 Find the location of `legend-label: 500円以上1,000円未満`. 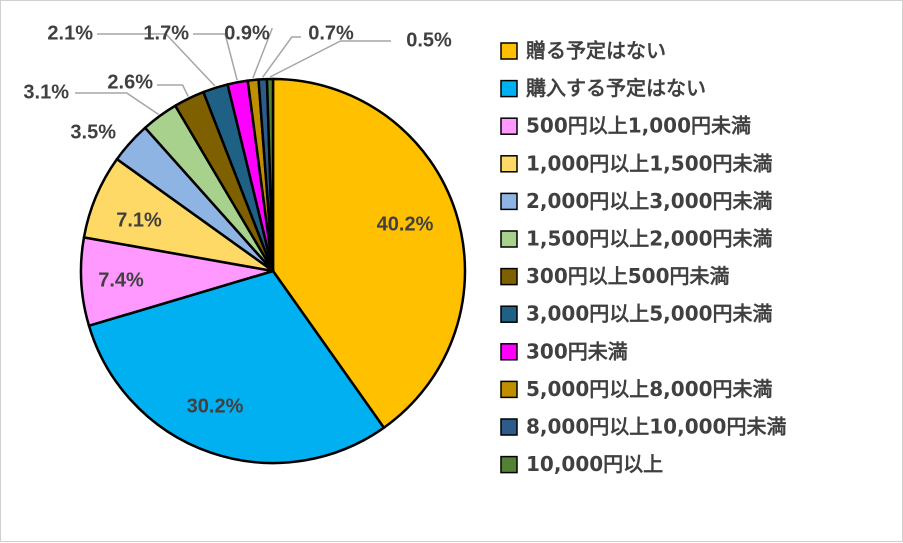

legend-label: 500円以上1,000円未満 is located at coordinates (638, 126).